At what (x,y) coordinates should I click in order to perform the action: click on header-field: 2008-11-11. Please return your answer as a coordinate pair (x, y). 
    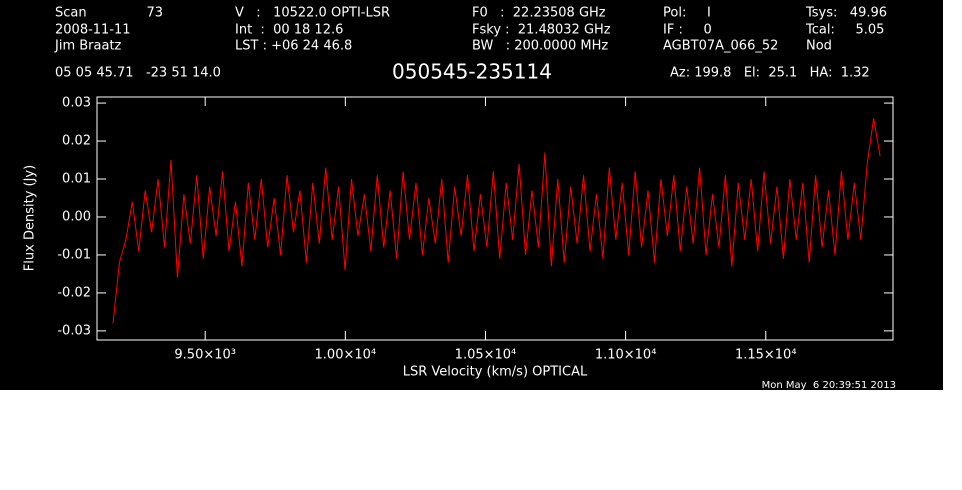
    Looking at the image, I should click on (93, 30).